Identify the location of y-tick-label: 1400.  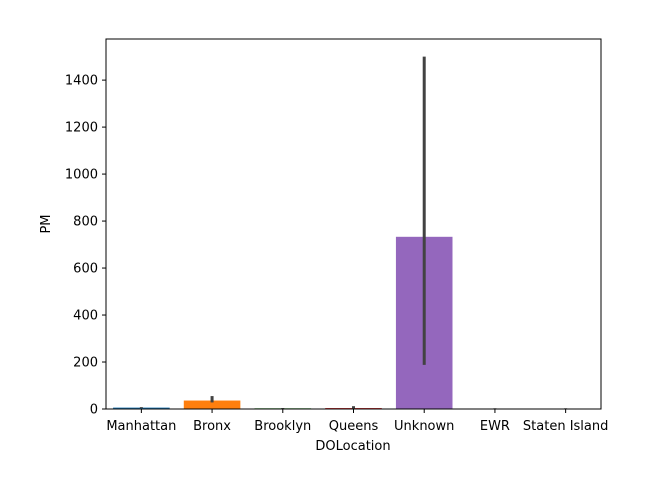
(81, 81).